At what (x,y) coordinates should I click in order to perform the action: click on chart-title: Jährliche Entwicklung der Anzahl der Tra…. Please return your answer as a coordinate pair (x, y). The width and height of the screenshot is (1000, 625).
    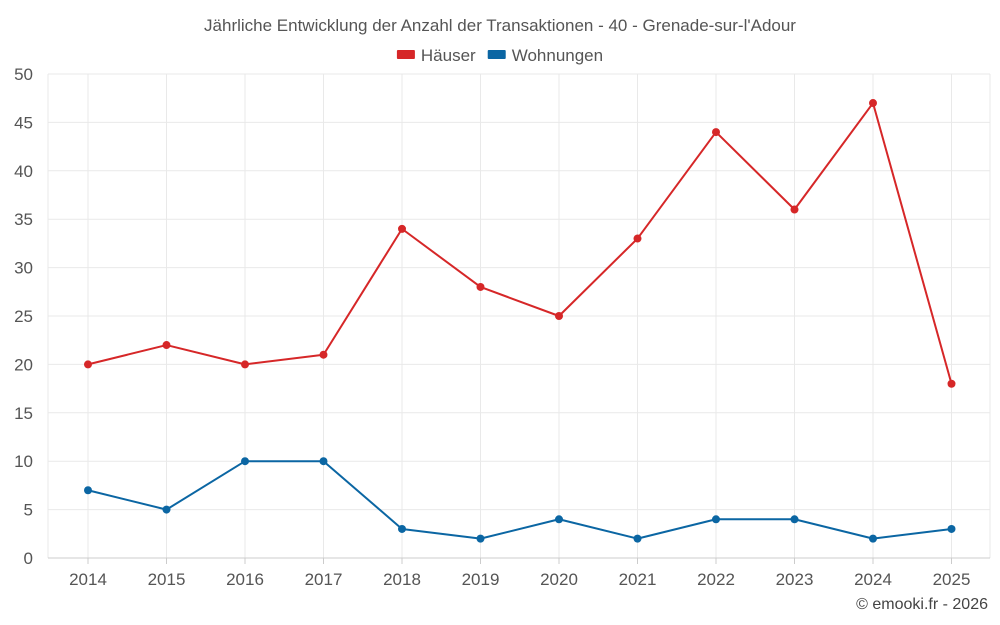
    Looking at the image, I should click on (500, 25).